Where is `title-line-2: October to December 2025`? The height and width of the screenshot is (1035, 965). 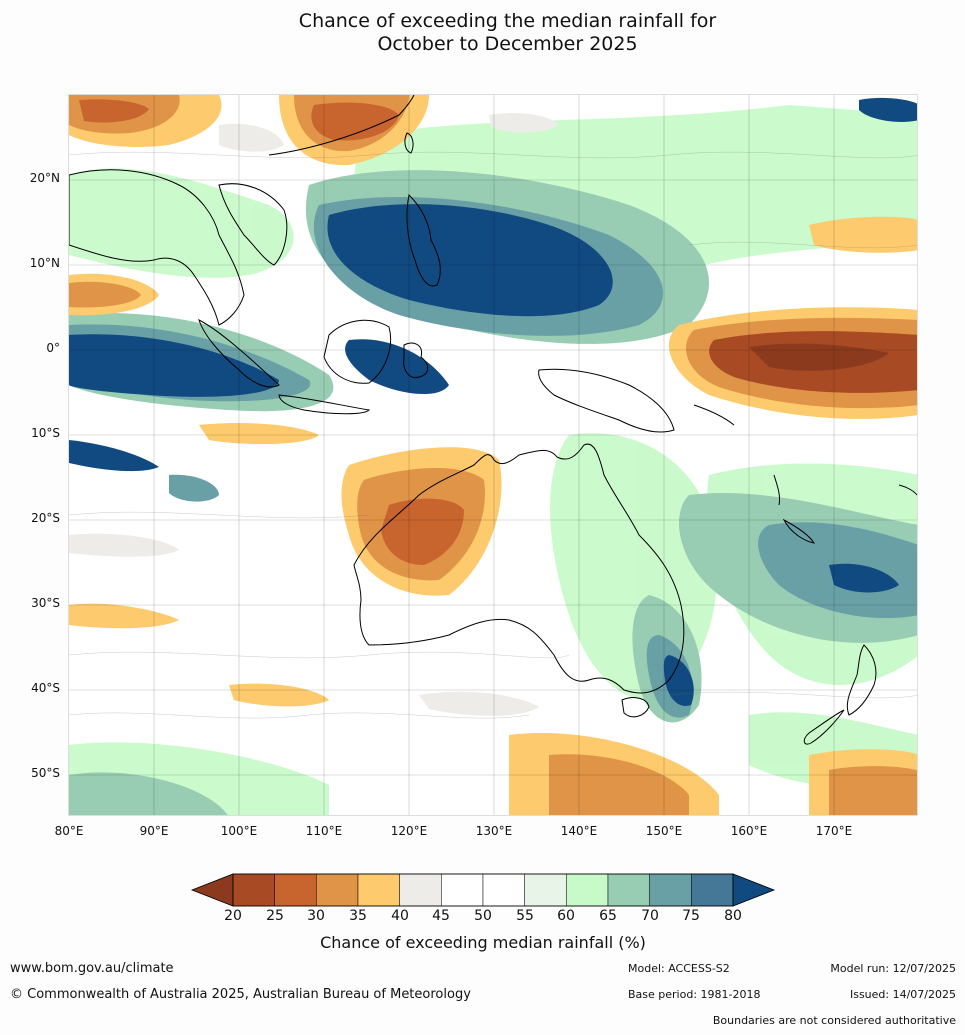
title-line-2: October to December 2025 is located at coordinates (507, 44).